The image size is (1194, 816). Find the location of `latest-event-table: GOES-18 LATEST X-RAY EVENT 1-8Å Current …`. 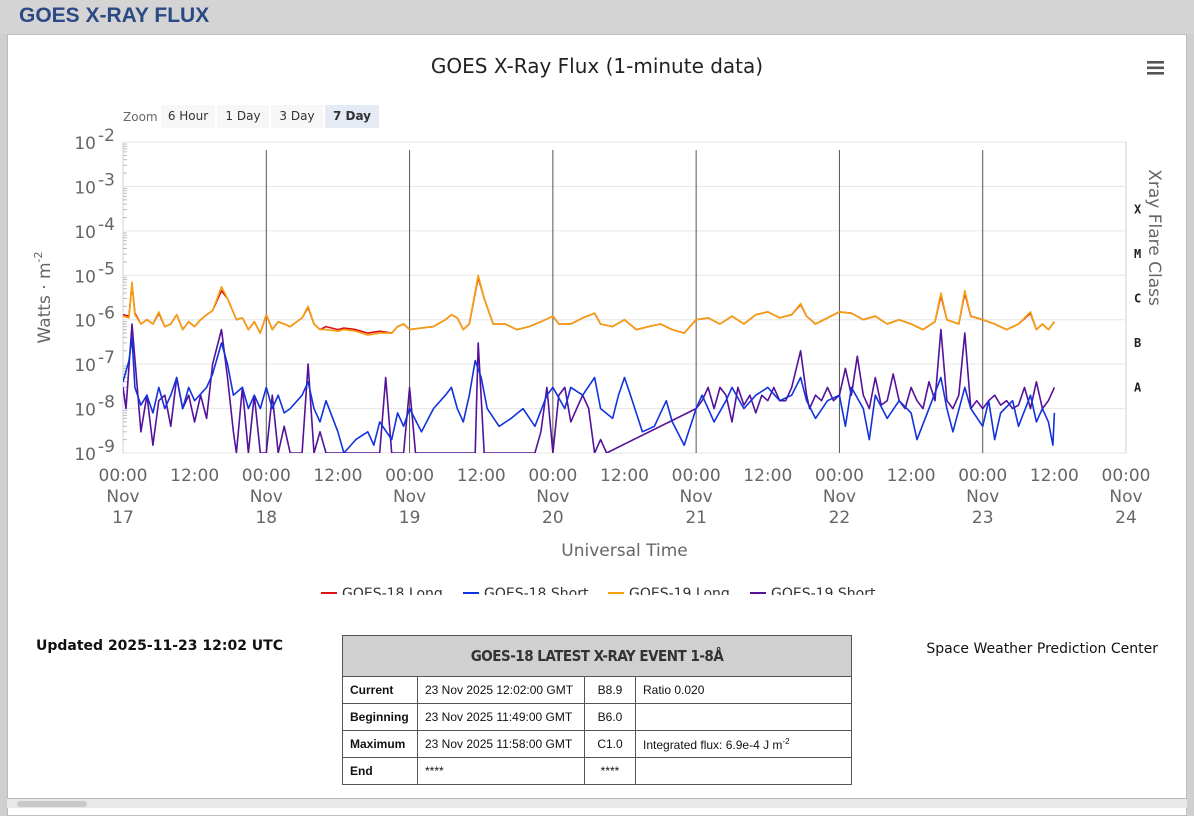

latest-event-table: GOES-18 LATEST X-RAY EVENT 1-8Å Current … is located at coordinates (597, 710).